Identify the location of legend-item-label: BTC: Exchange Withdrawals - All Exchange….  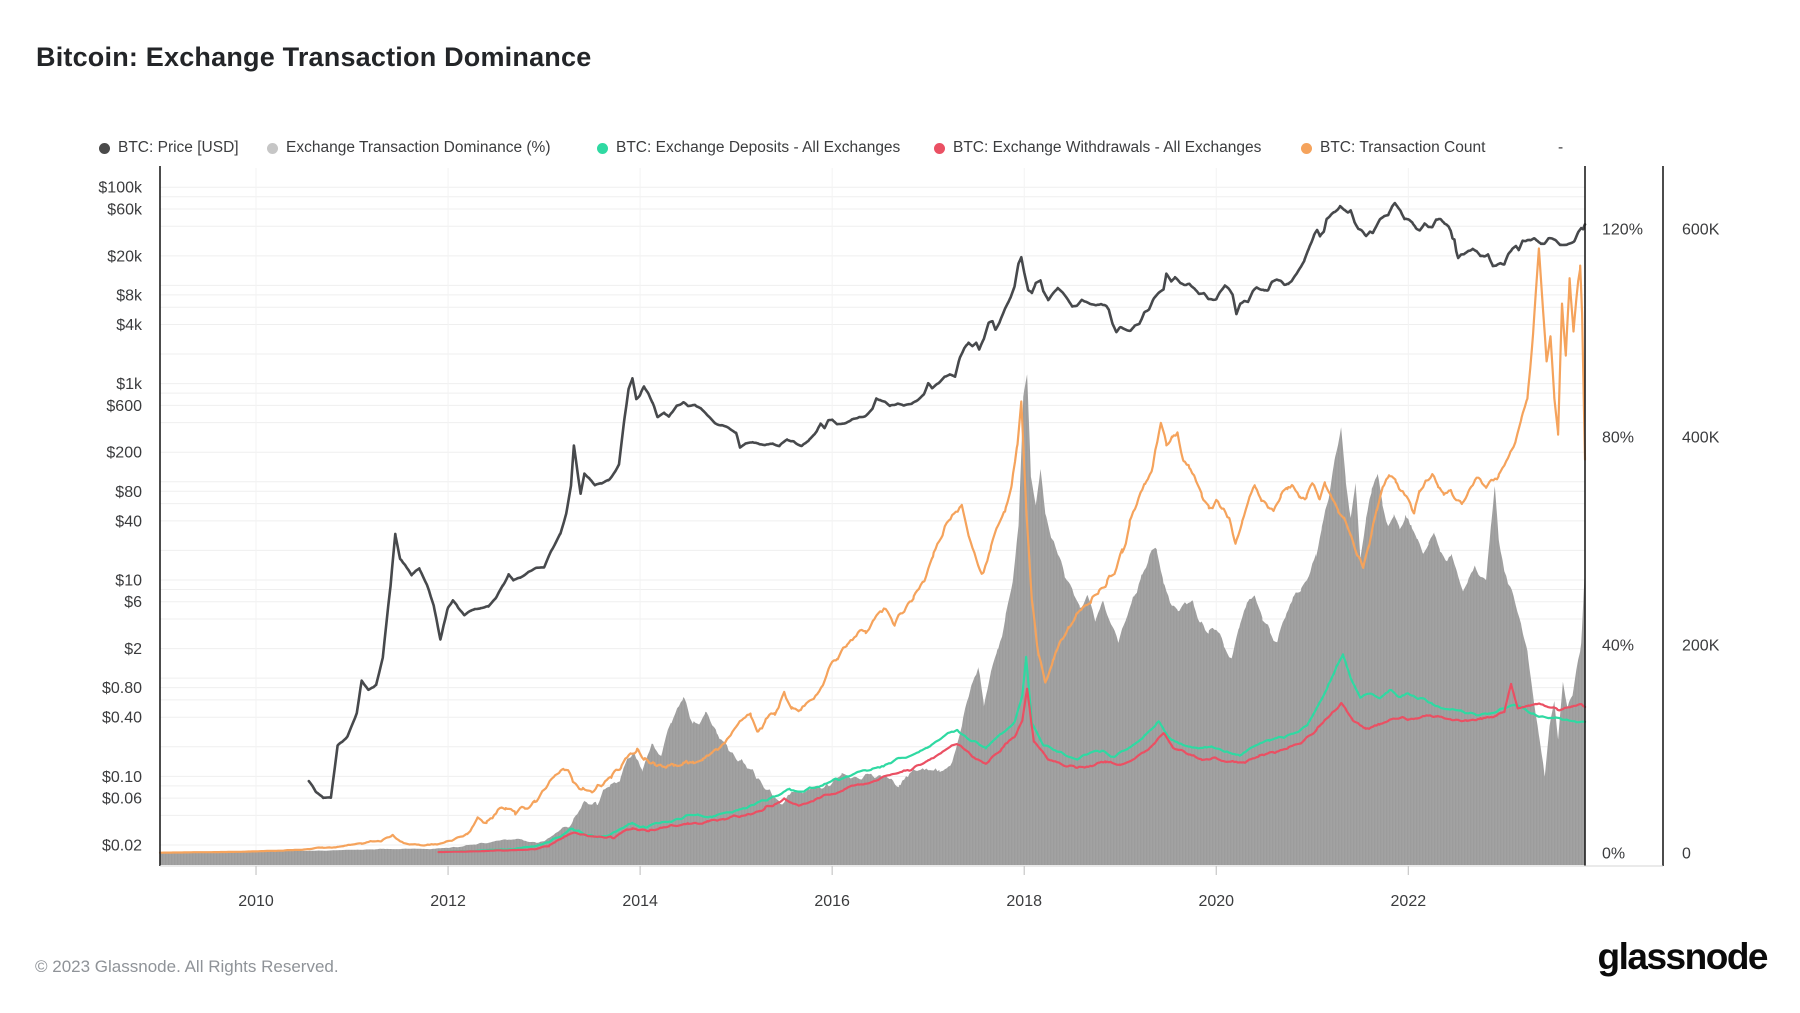
(1107, 147).